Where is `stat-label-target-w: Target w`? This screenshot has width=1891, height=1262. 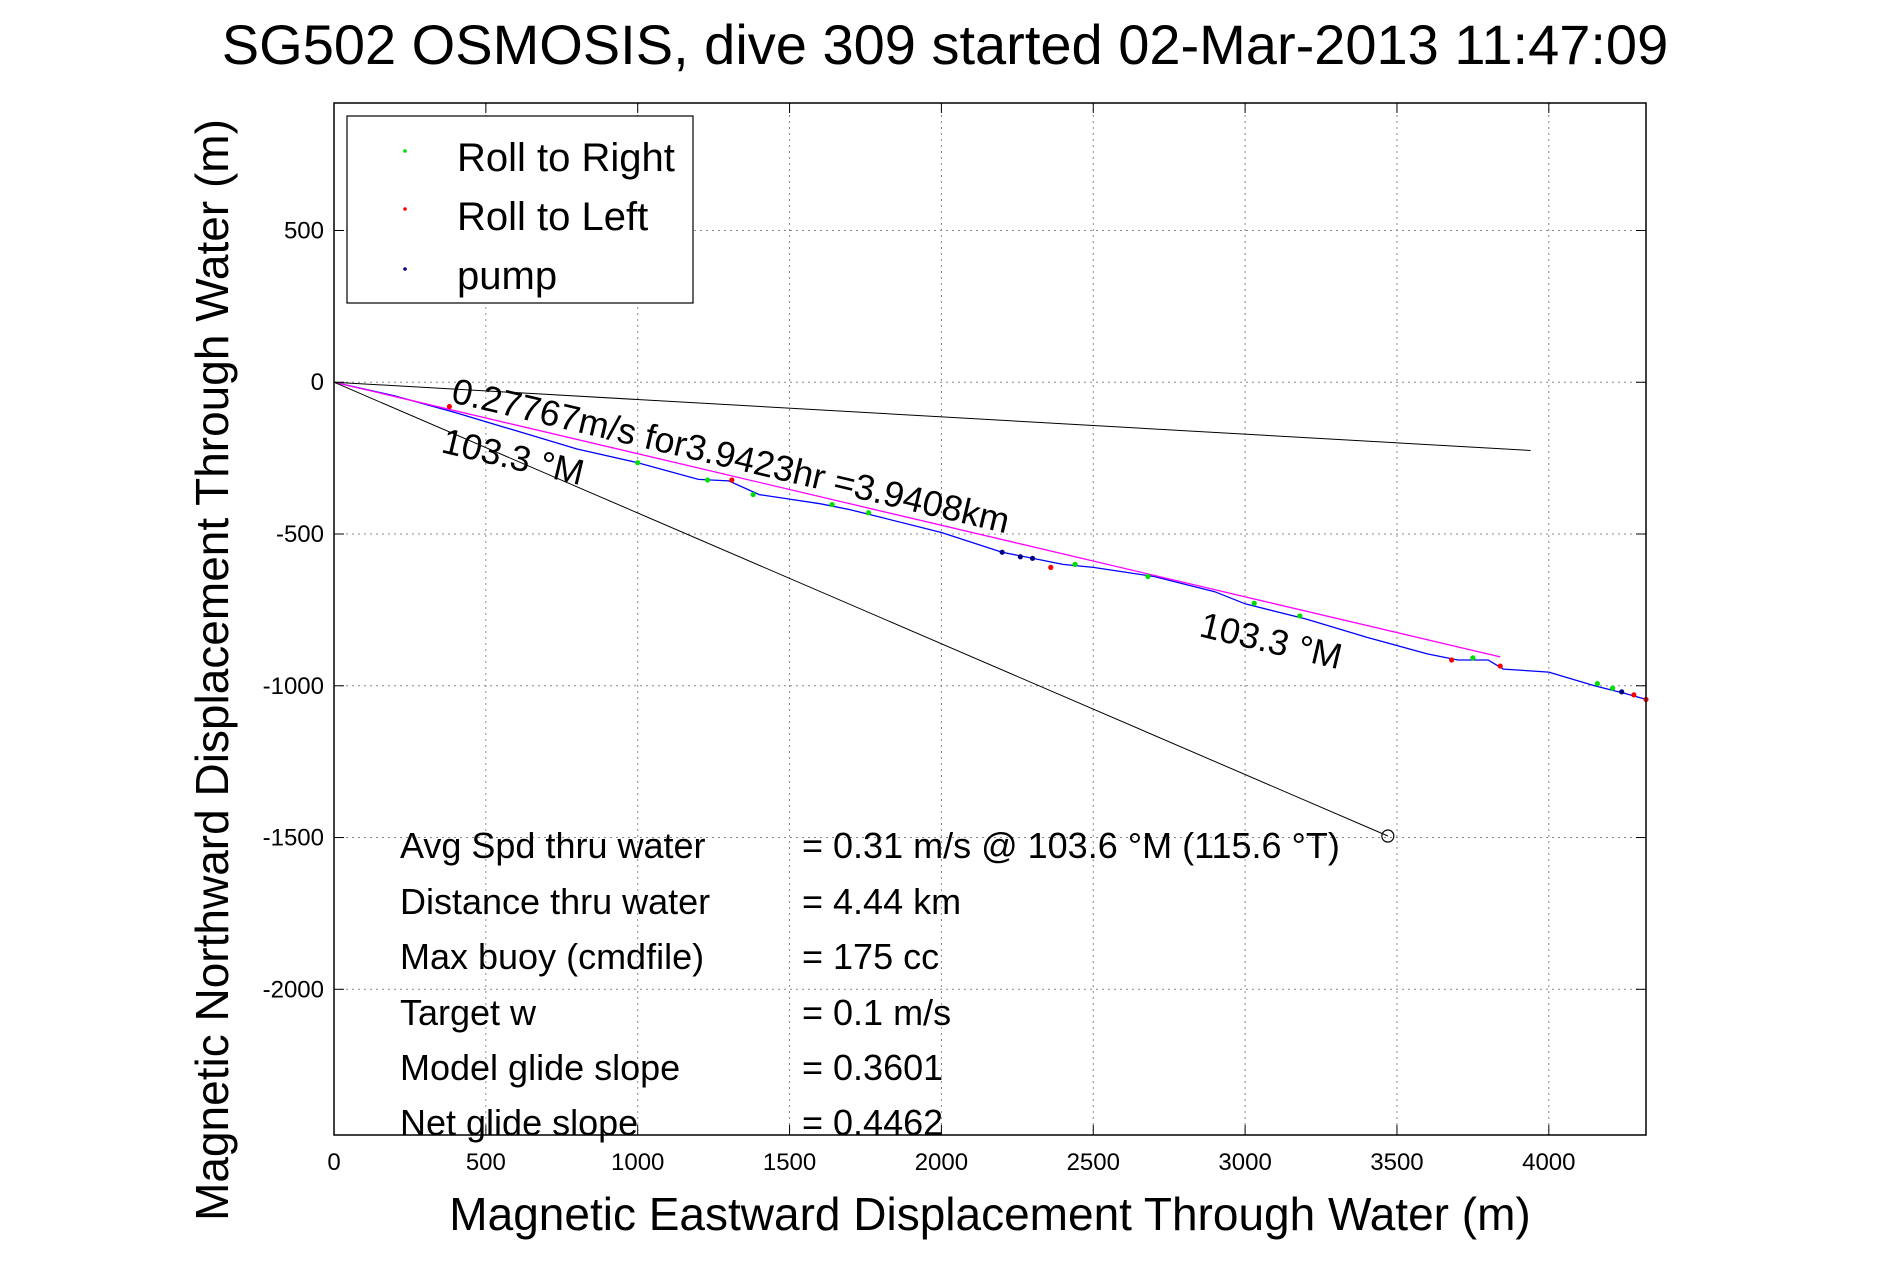 stat-label-target-w: Target w is located at coordinates (468, 1012).